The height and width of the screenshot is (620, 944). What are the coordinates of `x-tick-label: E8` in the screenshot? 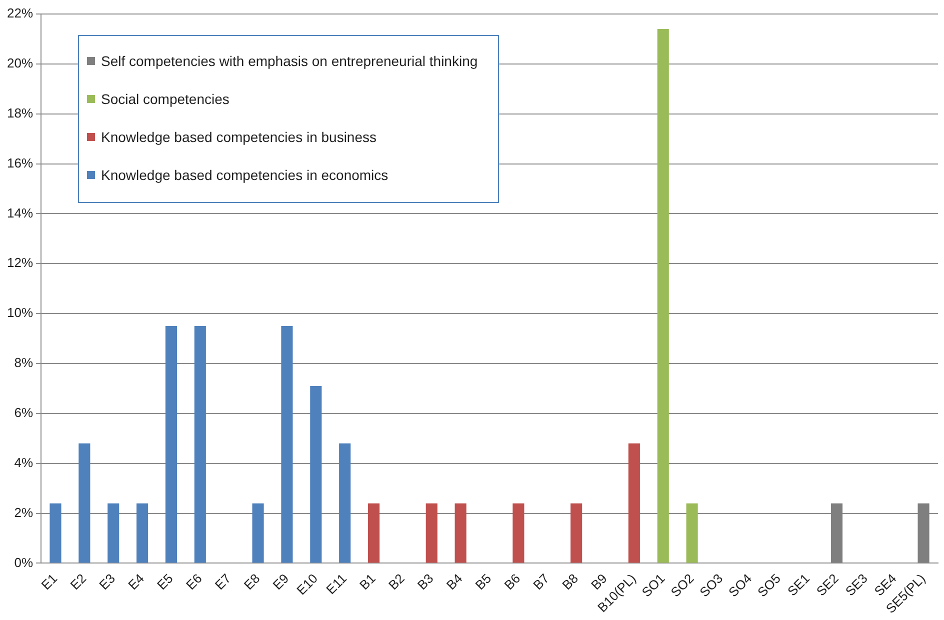 It's located at (251, 581).